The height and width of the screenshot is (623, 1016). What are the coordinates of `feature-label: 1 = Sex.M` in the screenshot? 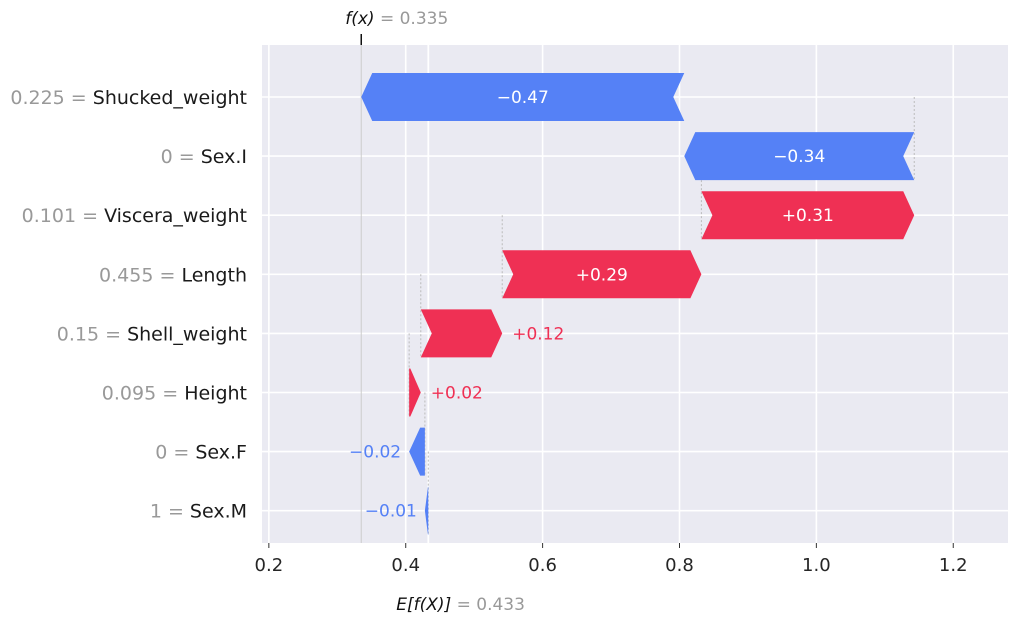 It's located at (198, 512).